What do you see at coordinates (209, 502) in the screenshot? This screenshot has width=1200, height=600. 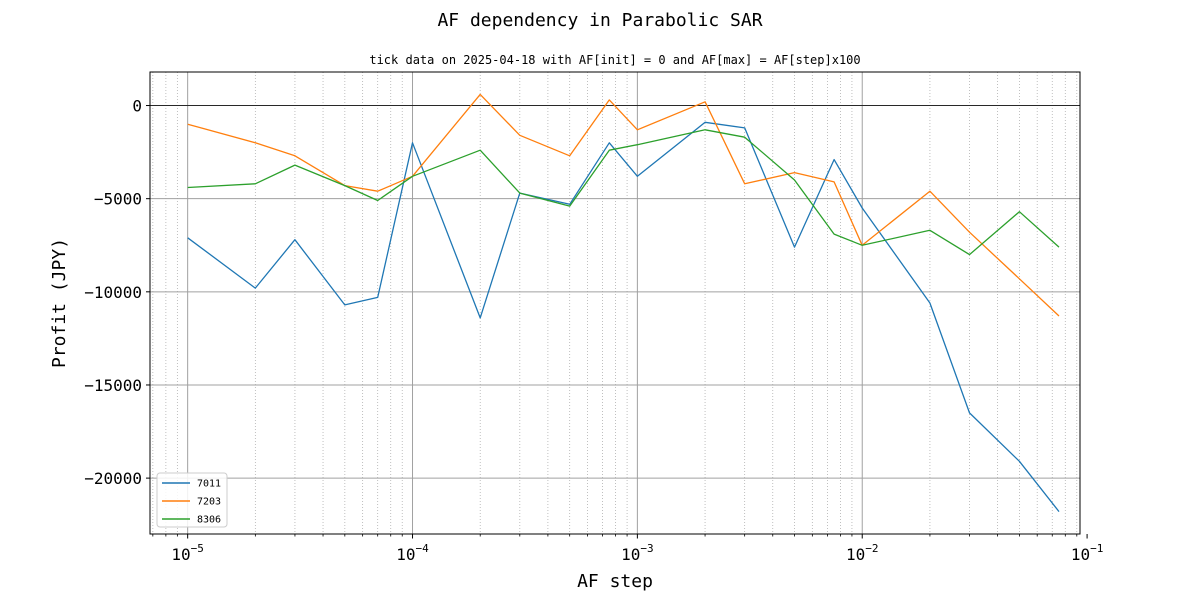 I see `legend-label-7203: 7203` at bounding box center [209, 502].